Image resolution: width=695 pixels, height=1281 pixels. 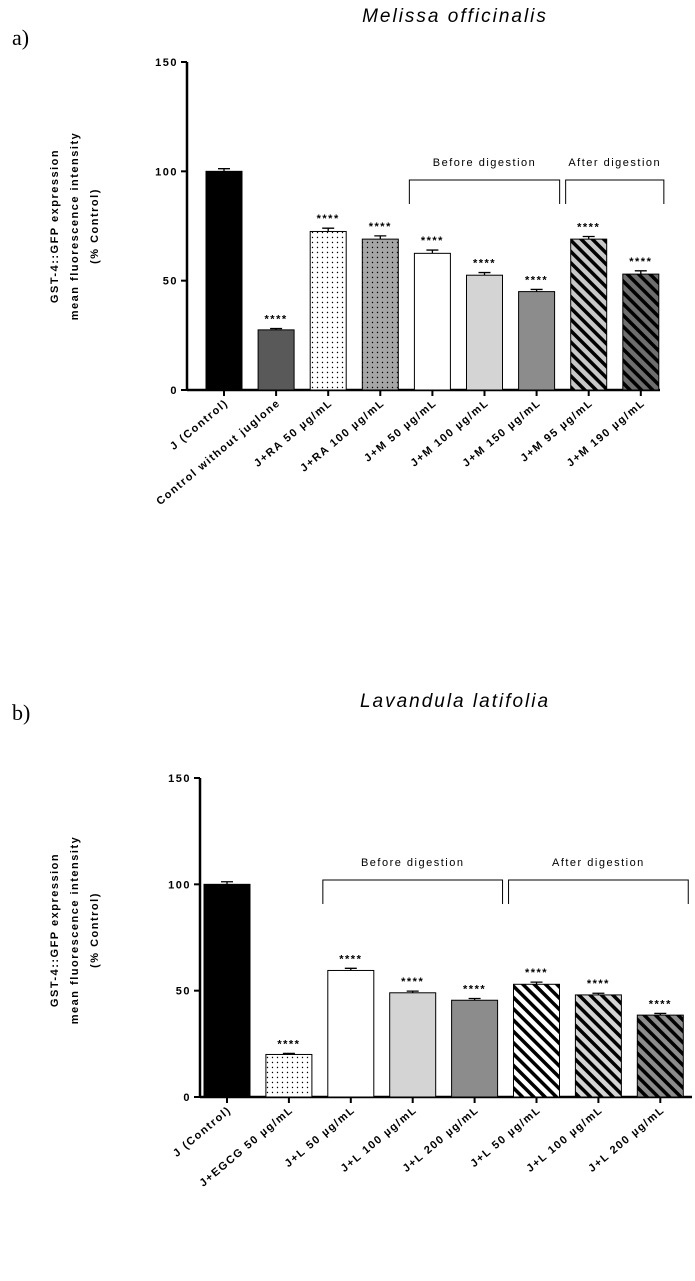 I want to click on x-tick-label: J (Control), so click(x=202, y=1132).